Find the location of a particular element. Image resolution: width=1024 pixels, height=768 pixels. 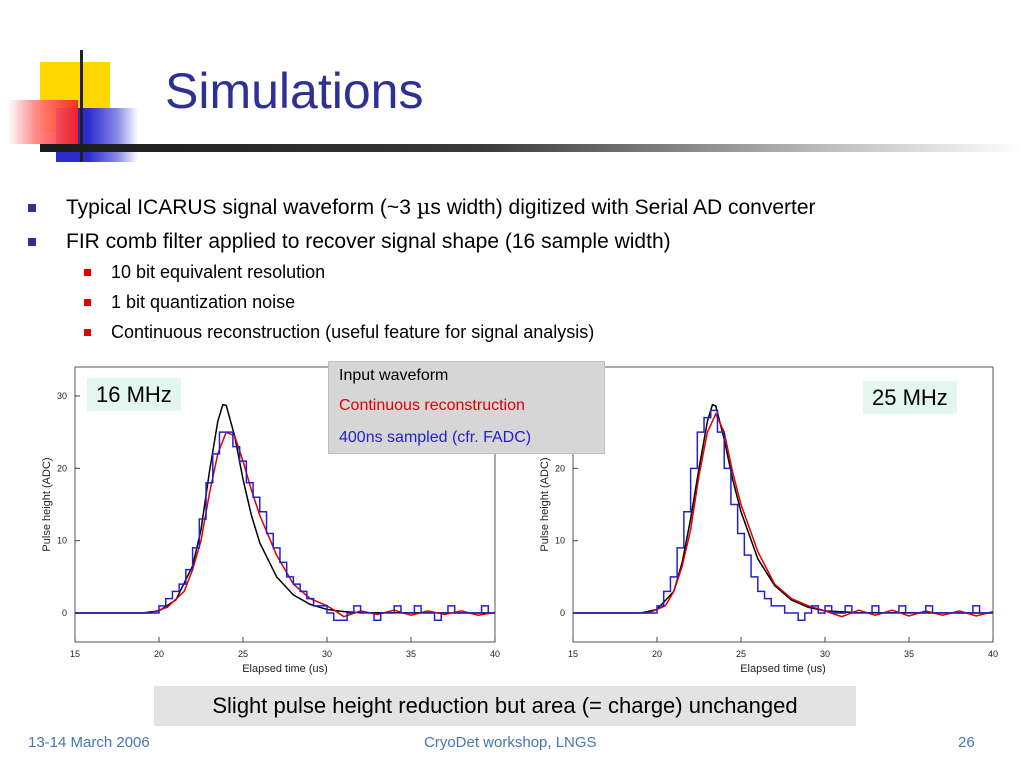

y-tick-label: 30 is located at coordinates (62, 396).